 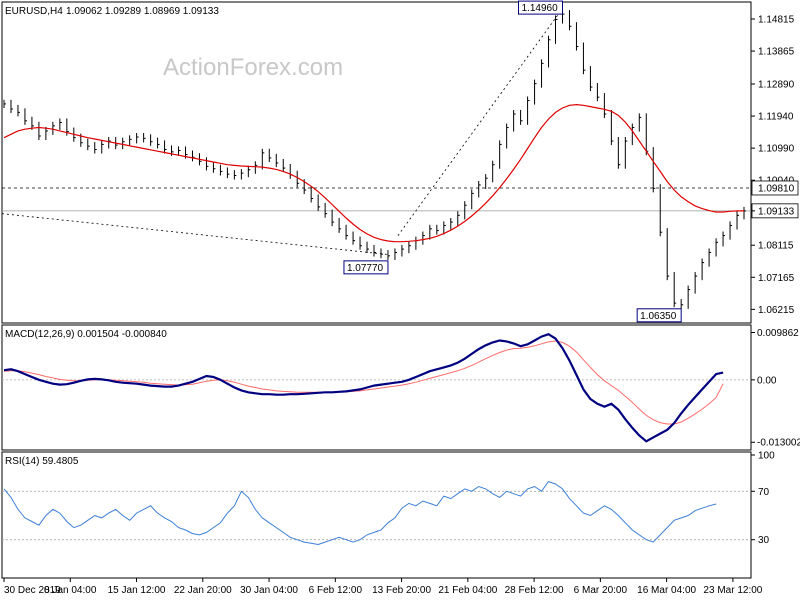 I want to click on price-tick-label: 1.11940, so click(x=776, y=117).